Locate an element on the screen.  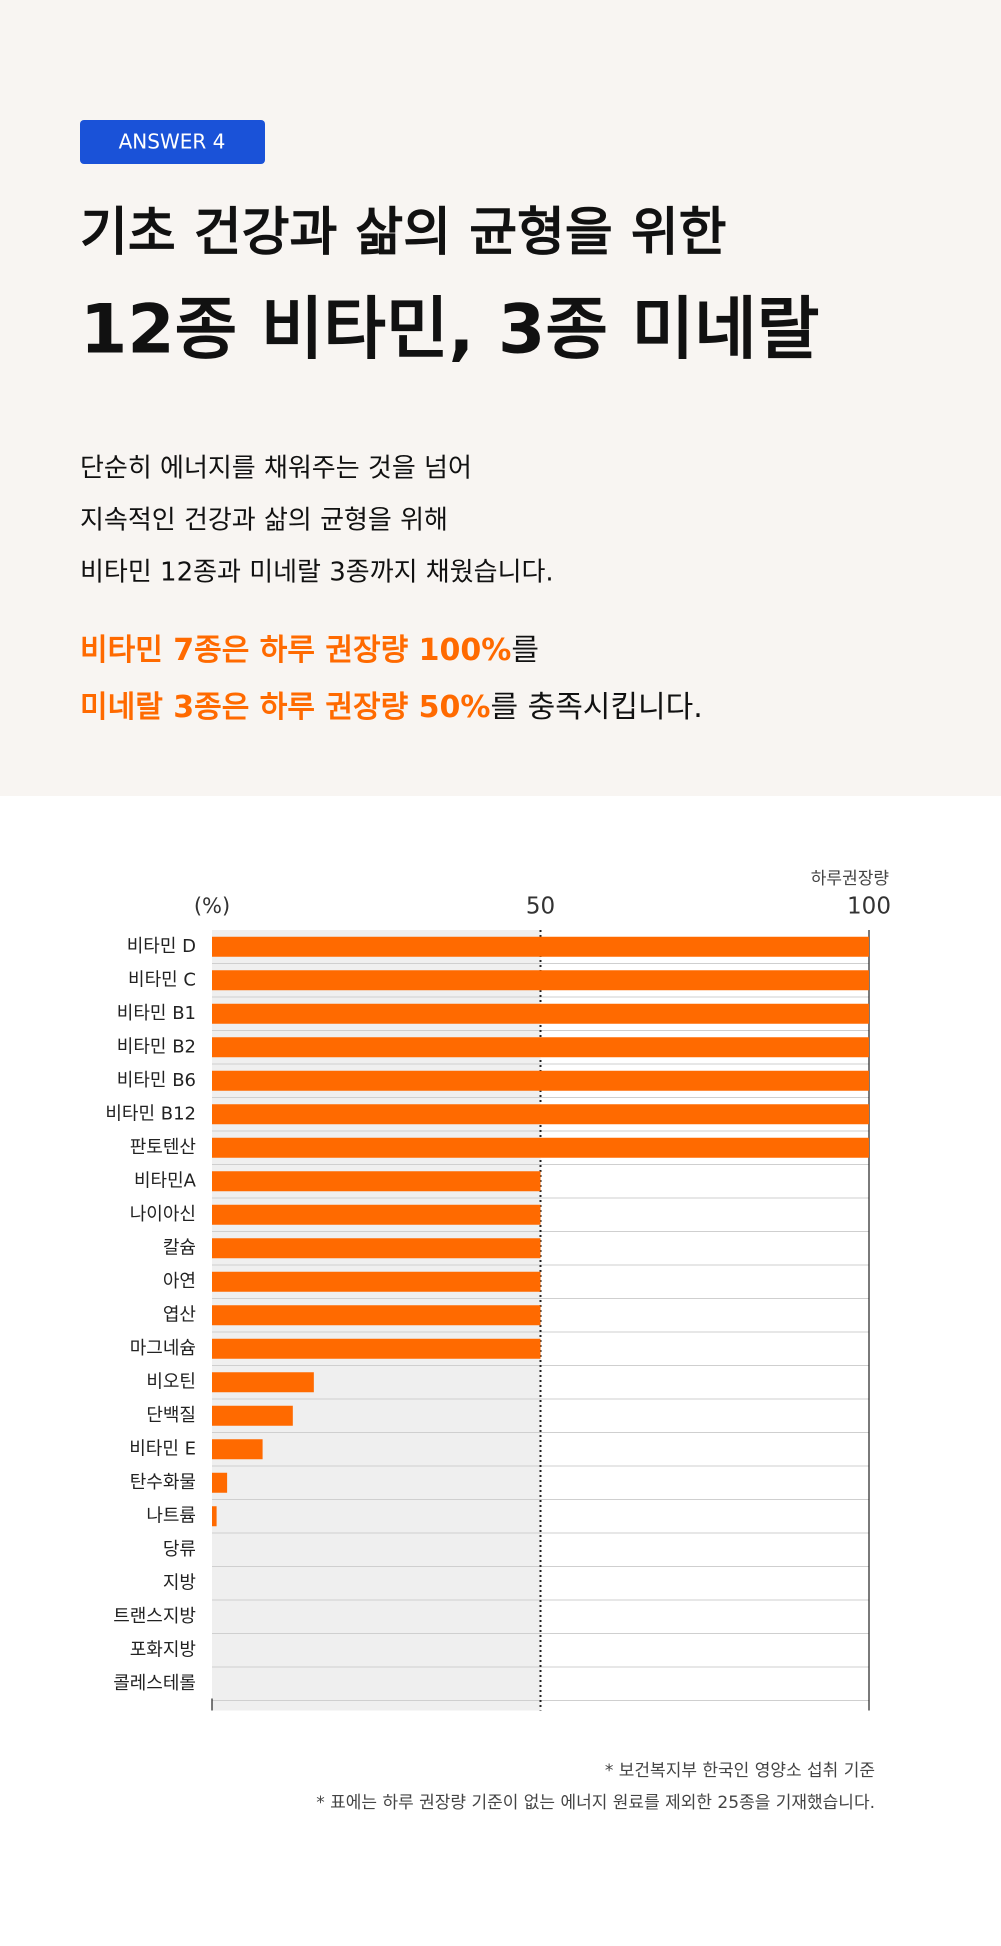
title: 12종 비타민, 3종 미네랄 is located at coordinates (449, 330).